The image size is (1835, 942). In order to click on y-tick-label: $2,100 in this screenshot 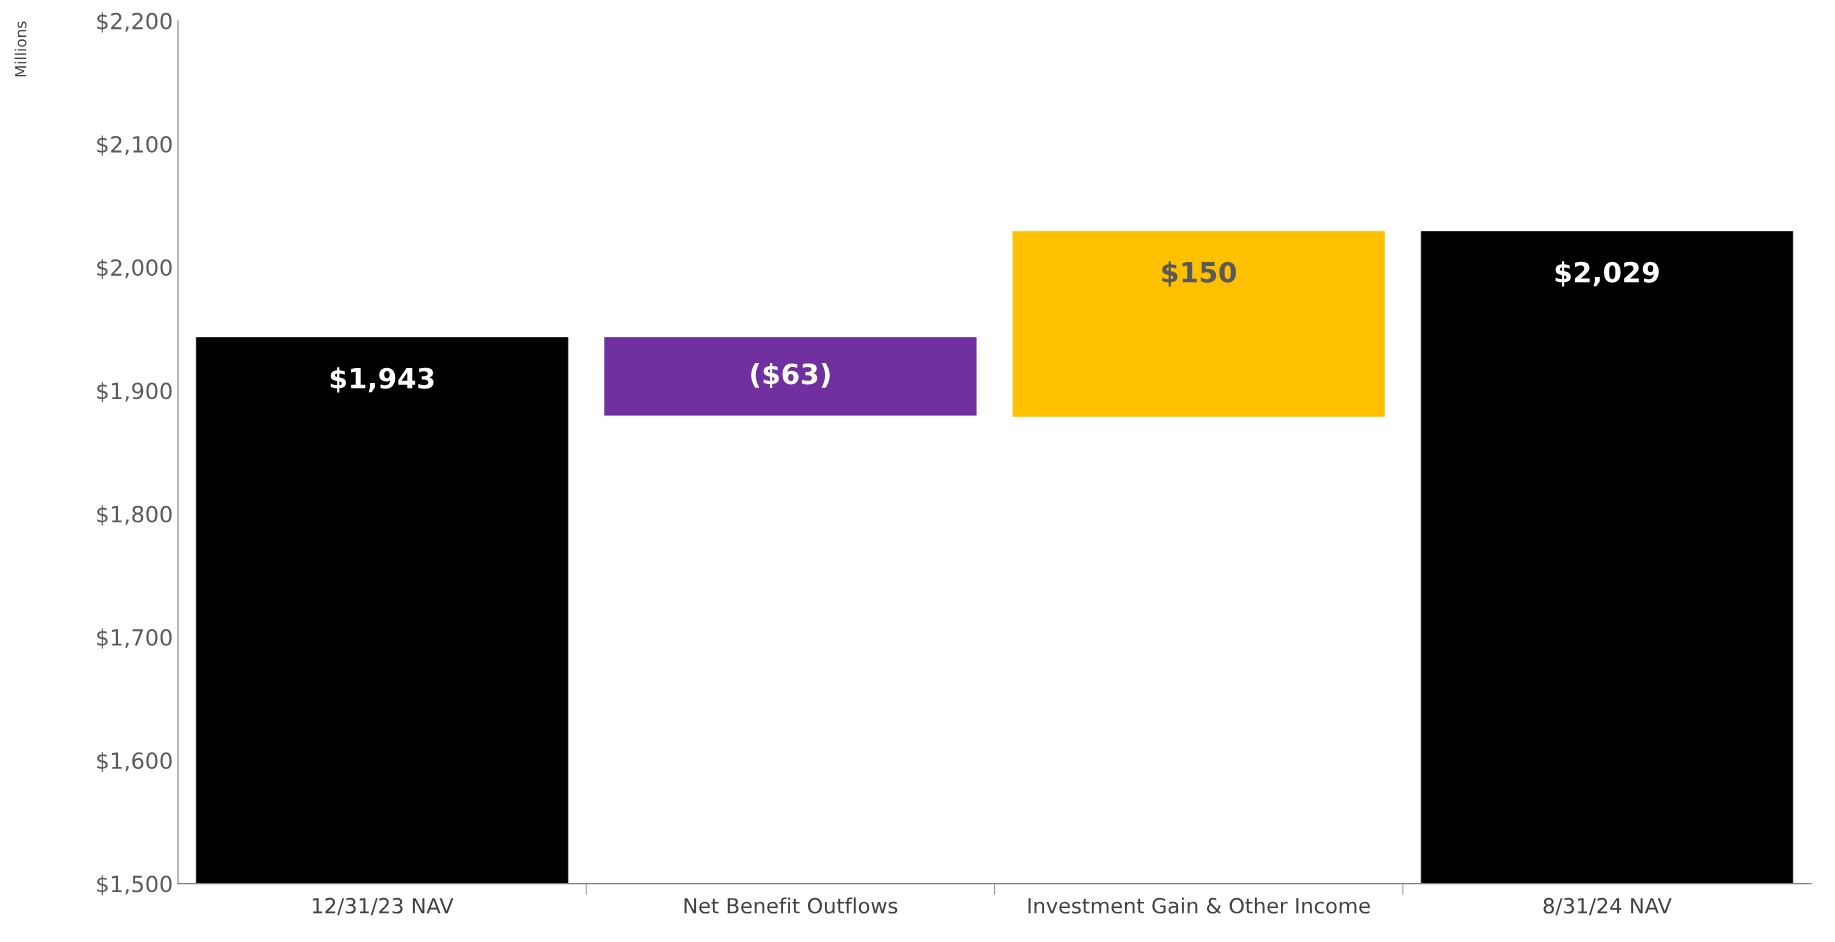, I will do `click(134, 145)`.